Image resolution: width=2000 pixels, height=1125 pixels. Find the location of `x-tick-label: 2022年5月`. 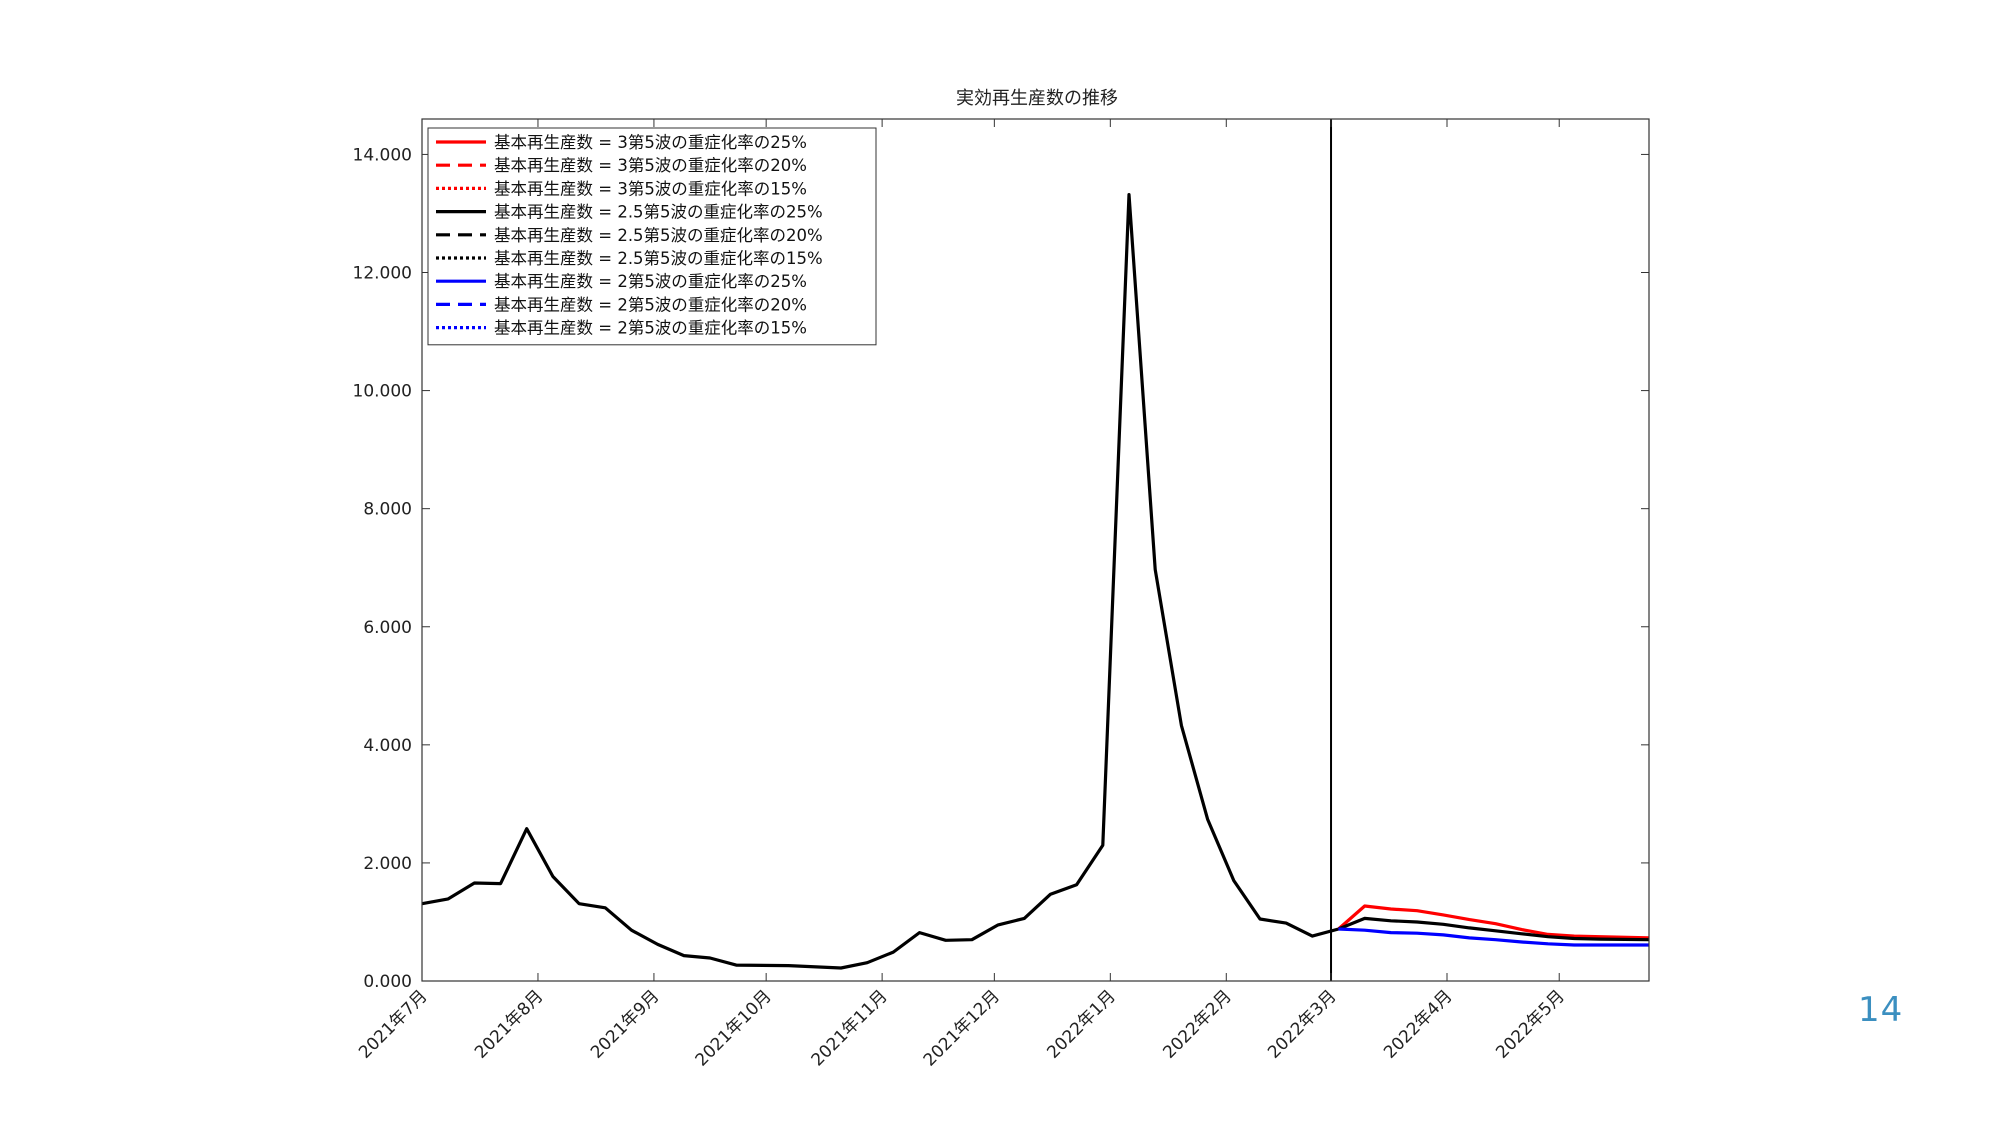

x-tick-label: 2022年5月 is located at coordinates (1530, 1024).